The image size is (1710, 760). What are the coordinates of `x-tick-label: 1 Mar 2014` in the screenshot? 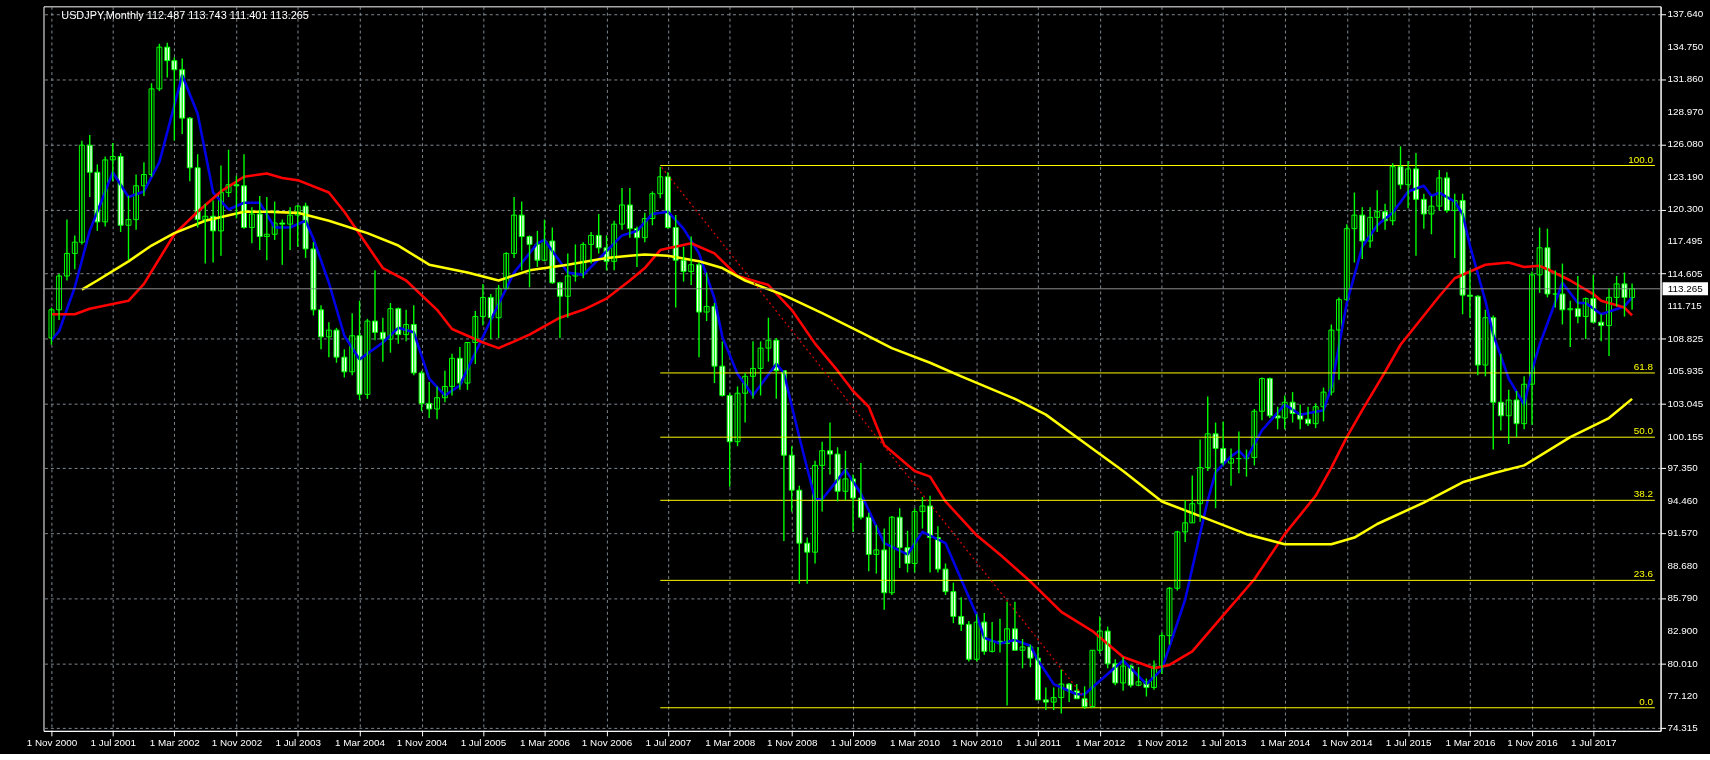 It's located at (1285, 743).